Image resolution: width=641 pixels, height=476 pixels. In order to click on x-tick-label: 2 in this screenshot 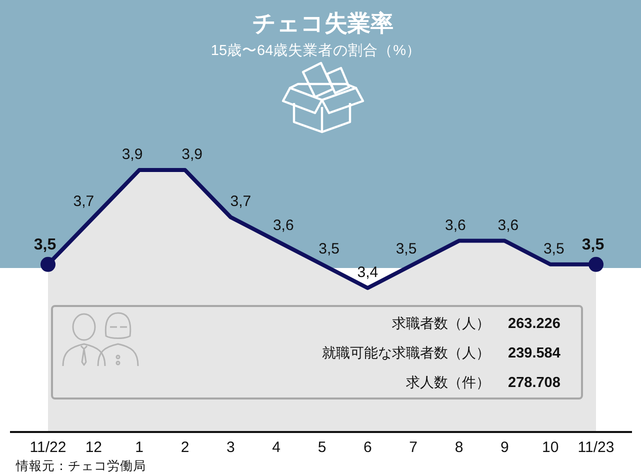, I will do `click(185, 447)`.